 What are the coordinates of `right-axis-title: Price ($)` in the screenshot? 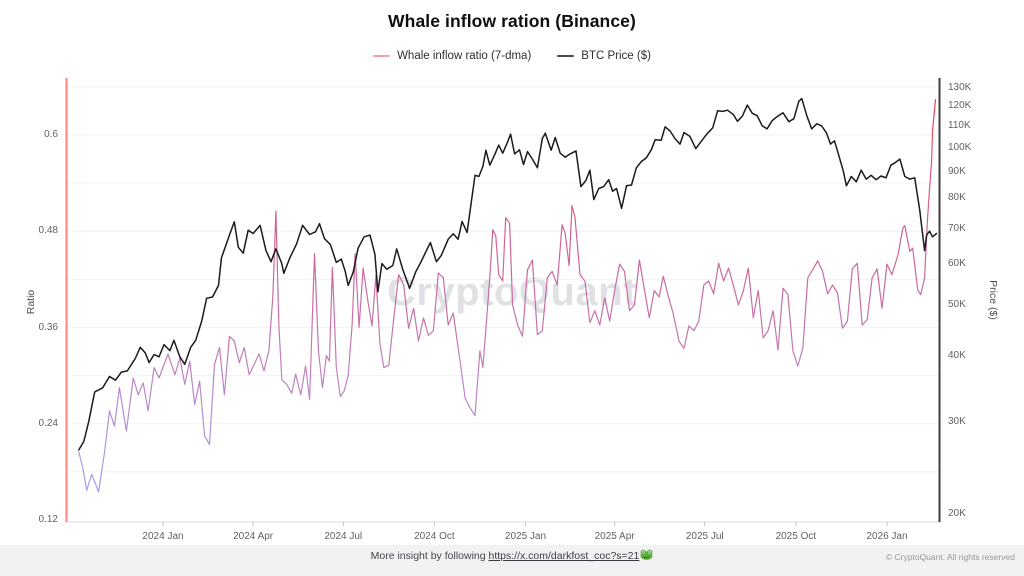 It's located at (993, 300).